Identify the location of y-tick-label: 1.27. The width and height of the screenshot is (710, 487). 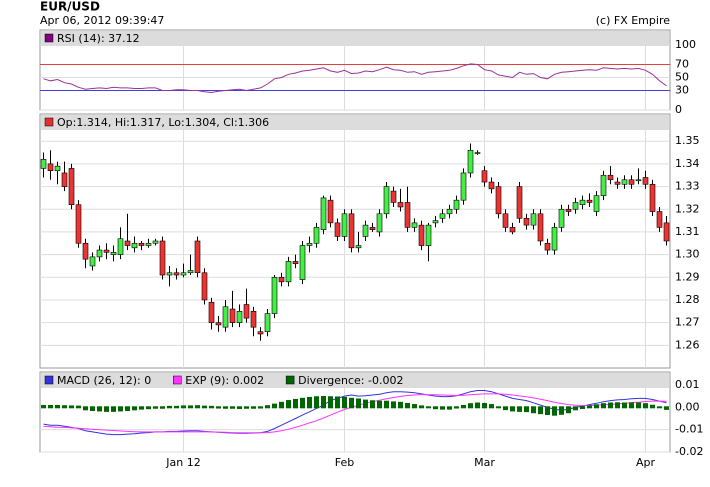
(687, 322).